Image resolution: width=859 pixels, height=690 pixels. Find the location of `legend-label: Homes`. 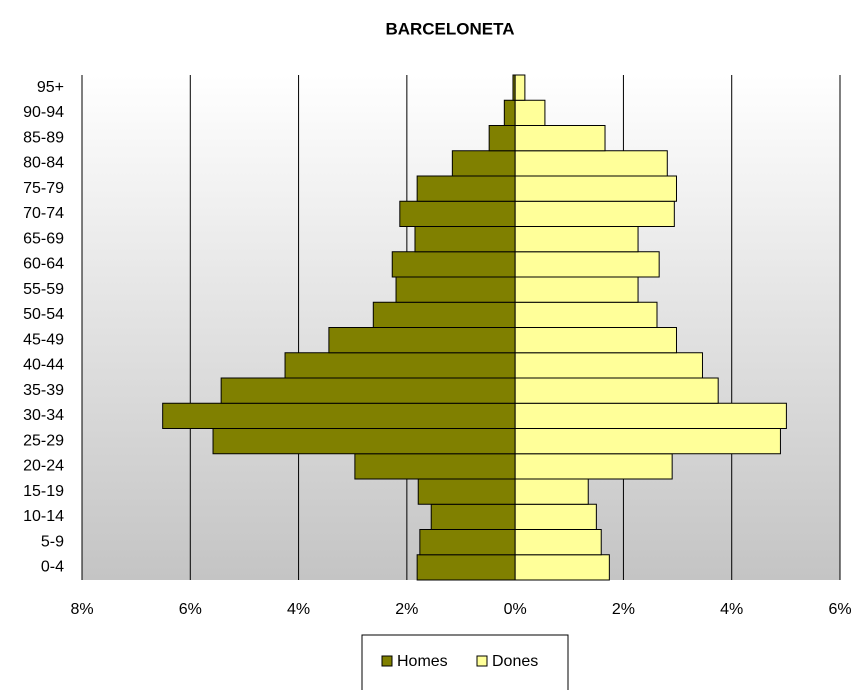

legend-label: Homes is located at coordinates (422, 661).